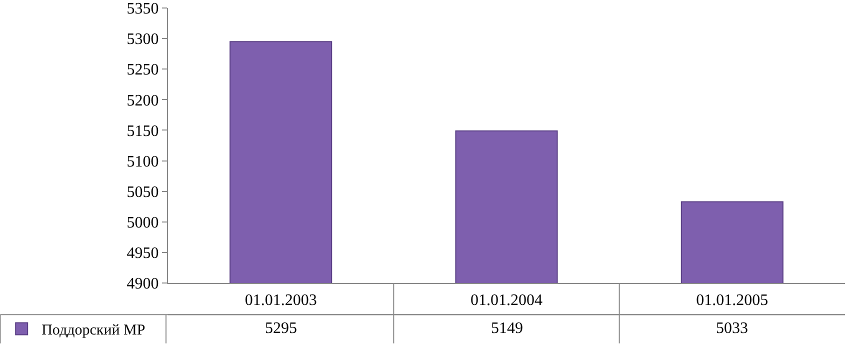 The image size is (846, 347). Describe the element at coordinates (142, 223) in the screenshot. I see `y-tick-label: 5000` at that location.